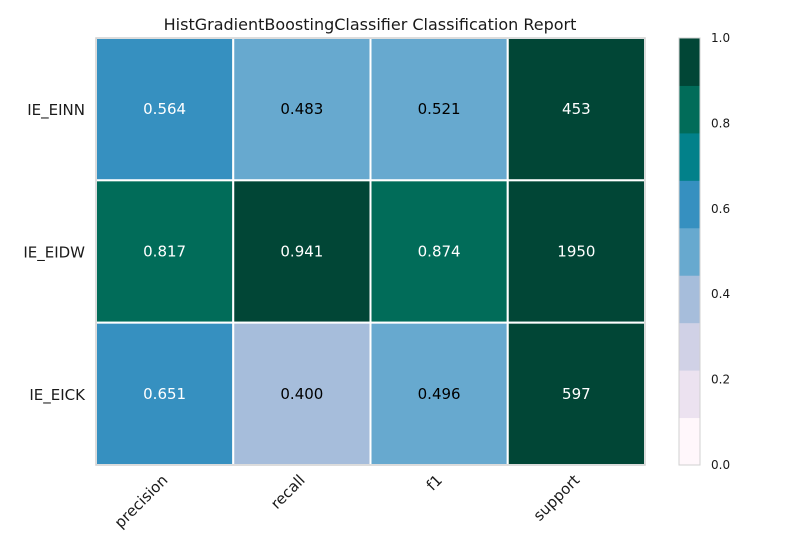  Describe the element at coordinates (720, 465) in the screenshot. I see `colorbar-tick-label: 0.0` at that location.